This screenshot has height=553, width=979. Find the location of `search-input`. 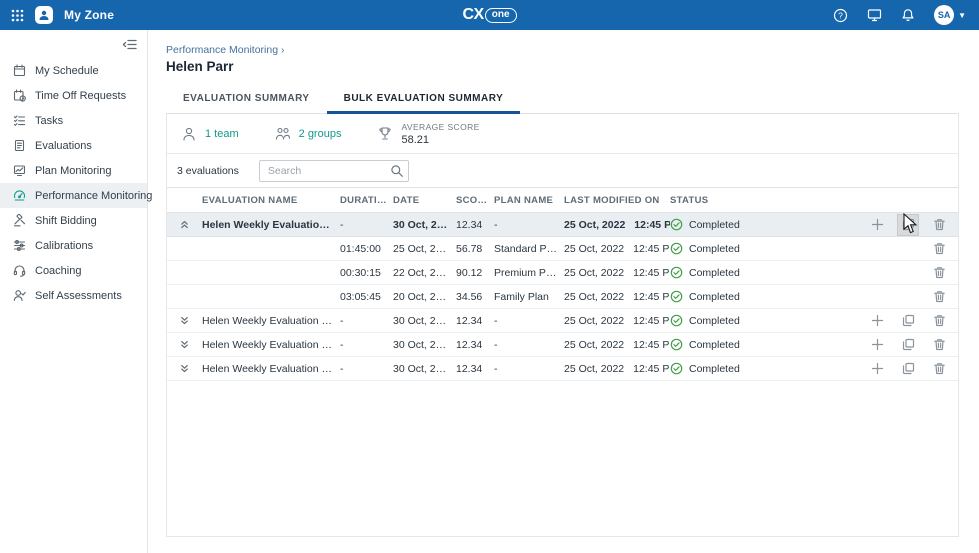

search-input is located at coordinates (333, 170).